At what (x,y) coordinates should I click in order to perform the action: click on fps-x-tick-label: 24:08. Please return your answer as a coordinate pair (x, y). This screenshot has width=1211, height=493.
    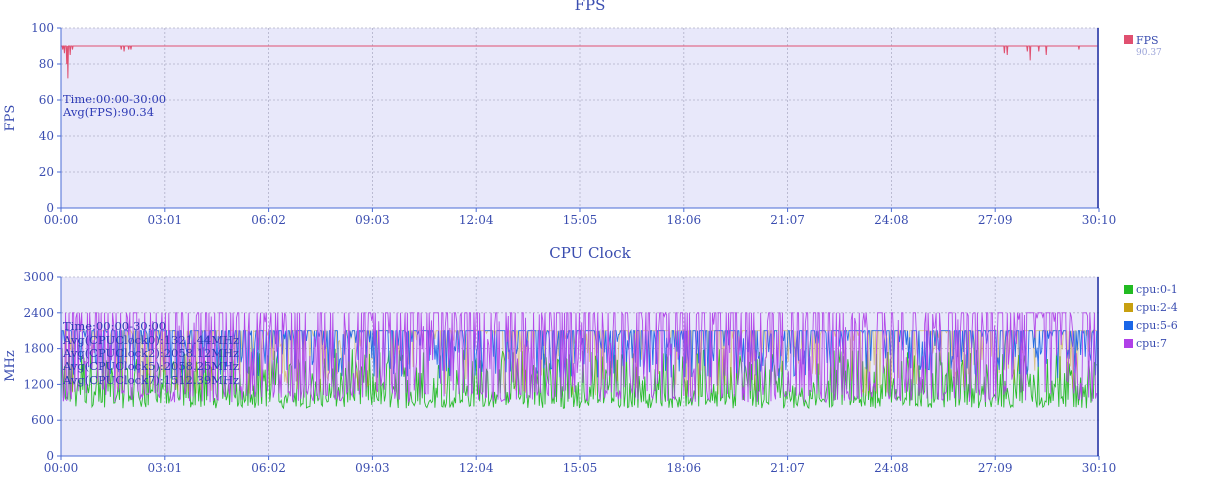
    Looking at the image, I should click on (891, 220).